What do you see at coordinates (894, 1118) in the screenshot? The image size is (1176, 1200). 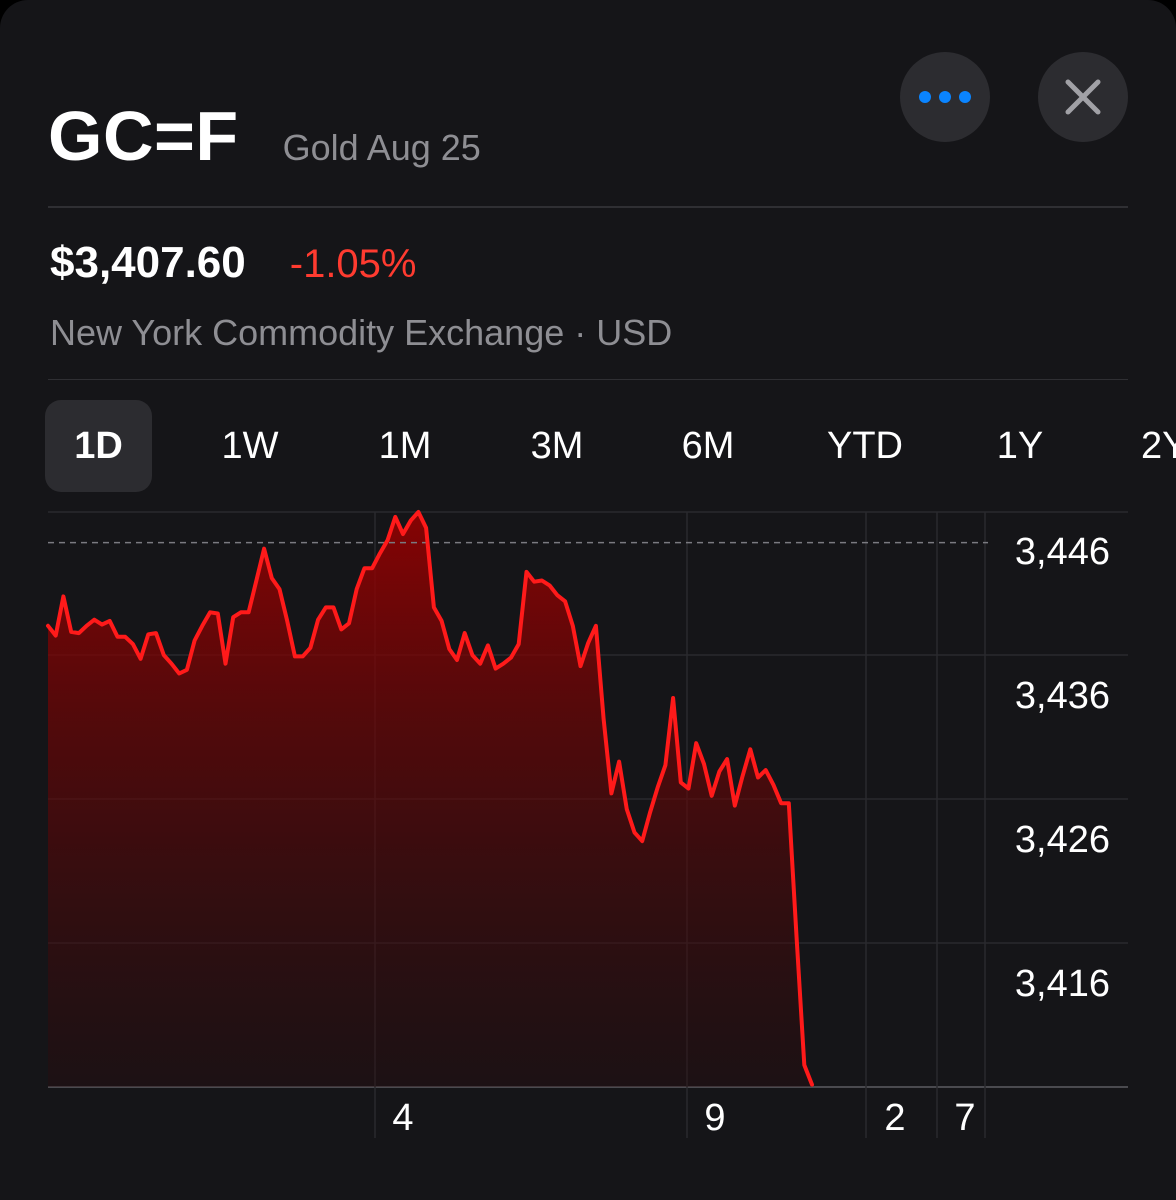 I see `x-tick-label: 2` at bounding box center [894, 1118].